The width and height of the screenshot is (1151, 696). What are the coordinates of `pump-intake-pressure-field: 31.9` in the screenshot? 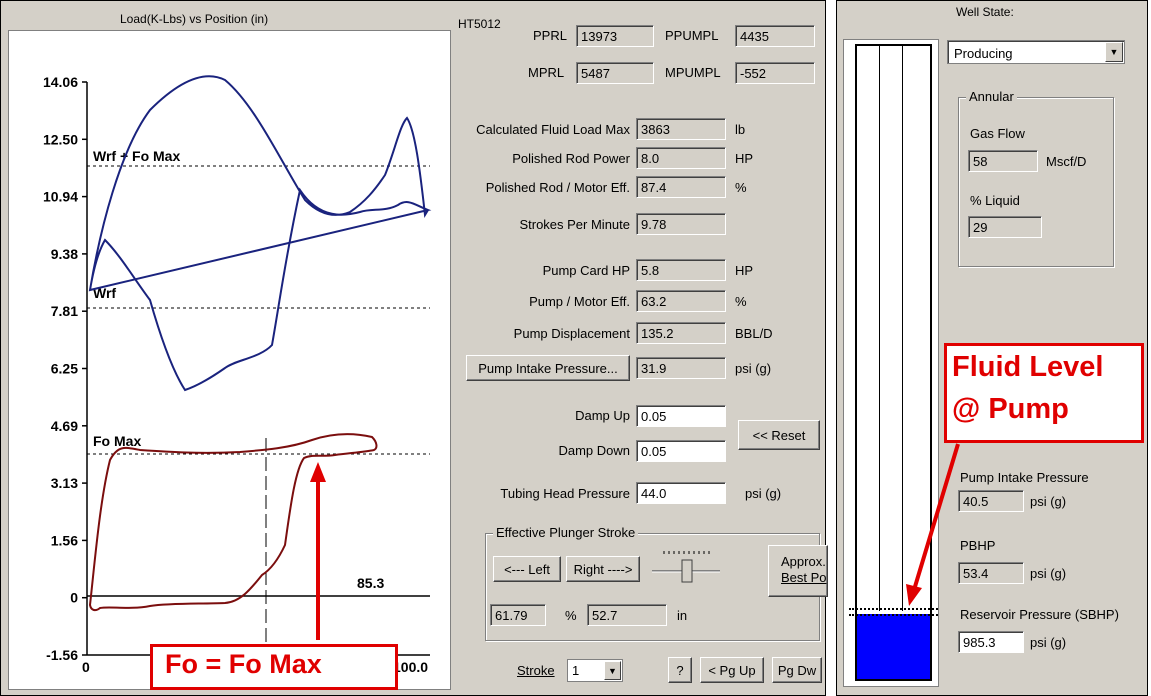 It's located at (681, 368).